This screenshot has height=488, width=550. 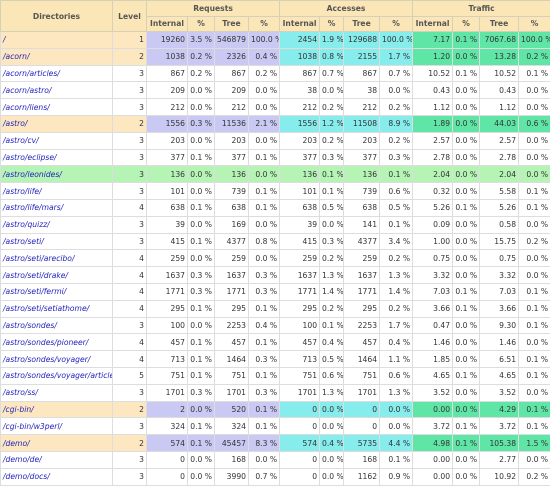 I want to click on value-cell: 3.72, so click(x=499, y=426).